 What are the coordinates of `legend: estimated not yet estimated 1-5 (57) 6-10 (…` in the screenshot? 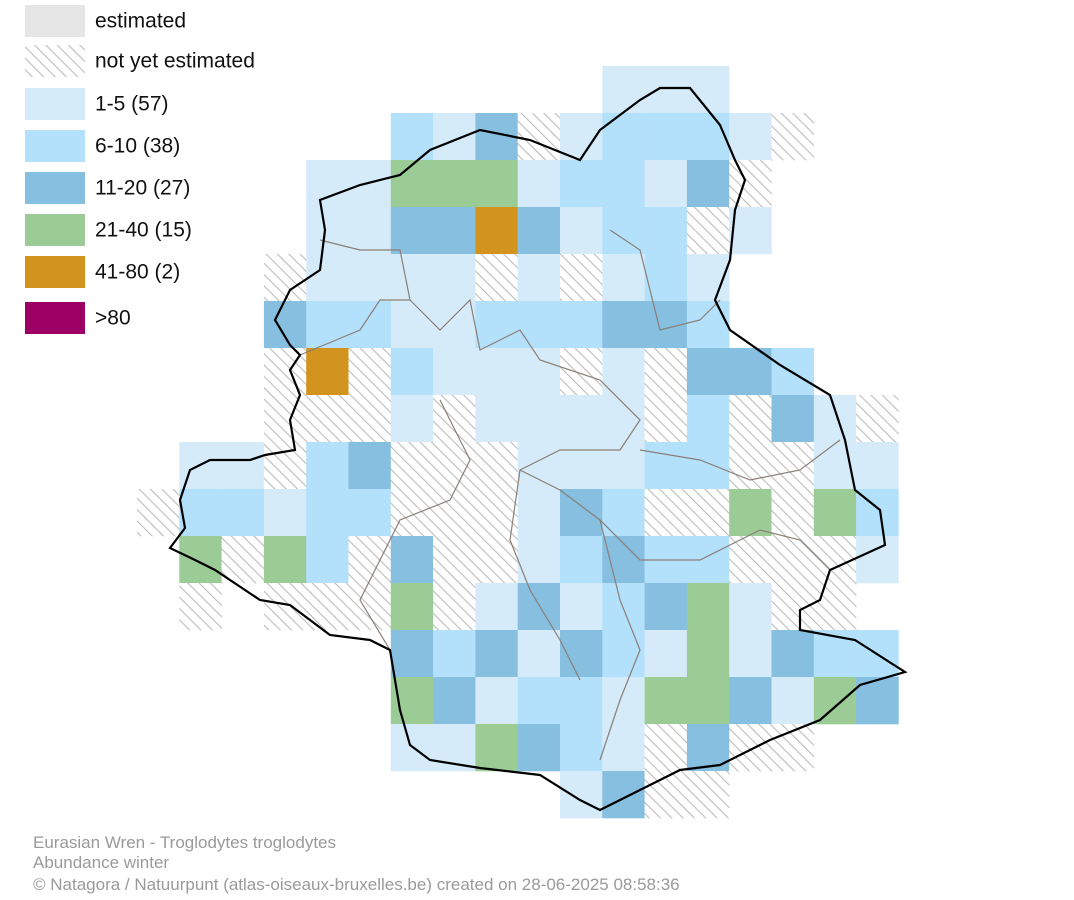 It's located at (140, 169).